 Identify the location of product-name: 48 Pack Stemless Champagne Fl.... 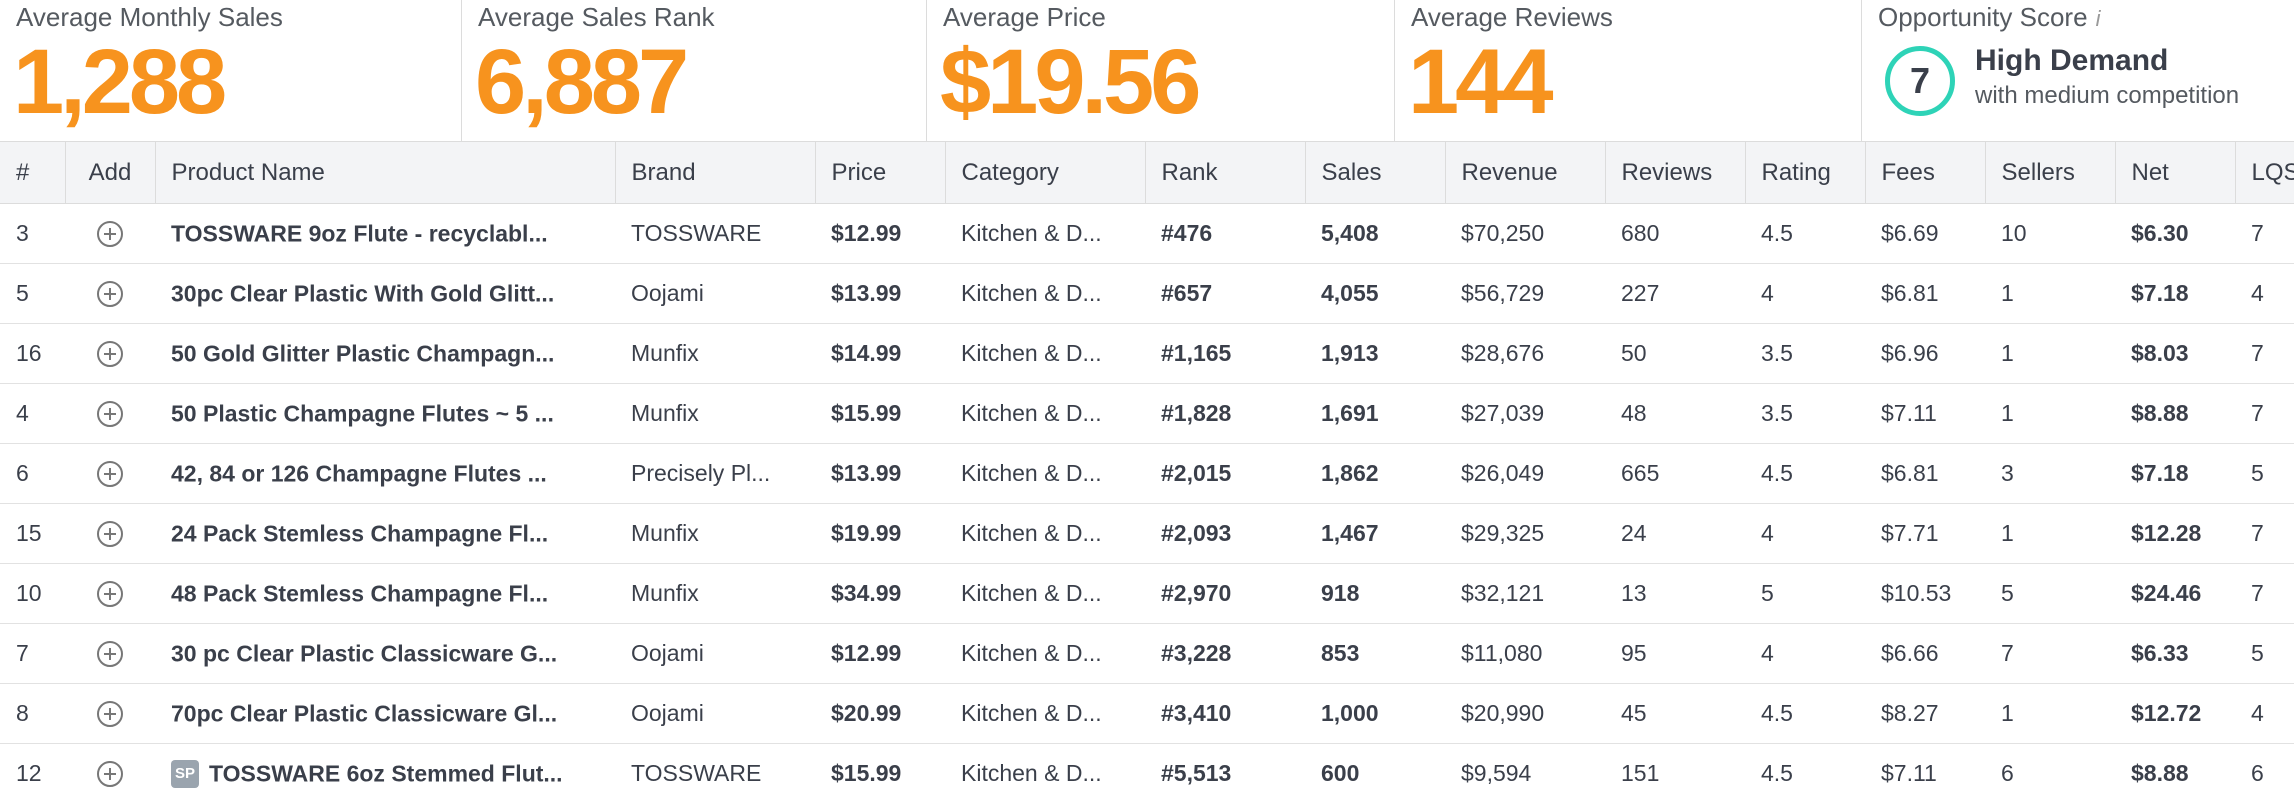
(385, 593).